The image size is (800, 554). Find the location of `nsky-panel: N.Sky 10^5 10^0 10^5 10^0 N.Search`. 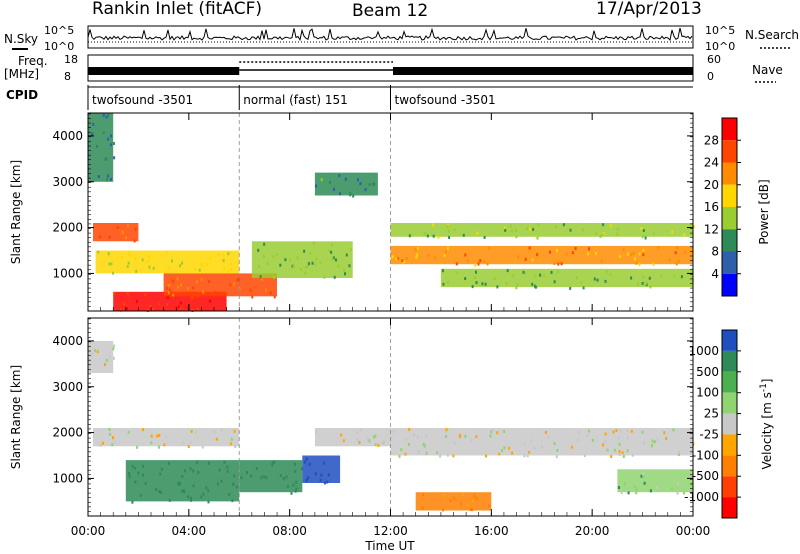

nsky-panel: N.Sky 10^5 10^0 10^5 10^0 N.Search is located at coordinates (401, 38).